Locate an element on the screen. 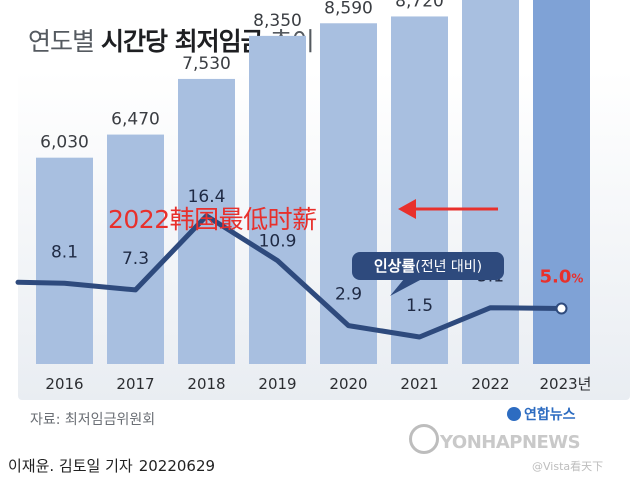 This screenshot has width=640, height=483. line-legend-box is located at coordinates (428, 266).